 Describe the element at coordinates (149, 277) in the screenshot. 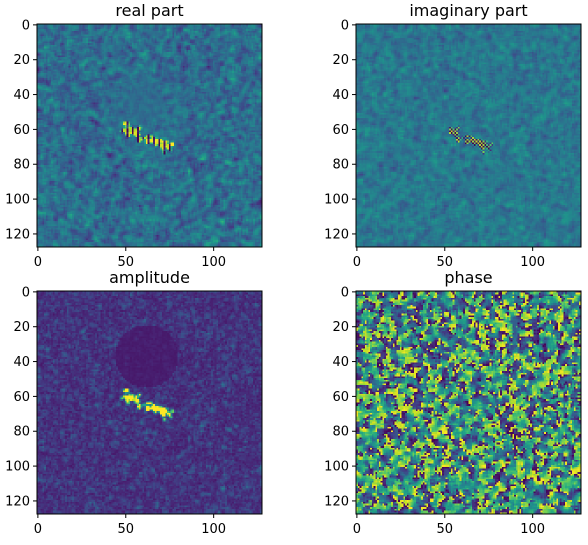

I see `panel-title: amplitude` at that location.